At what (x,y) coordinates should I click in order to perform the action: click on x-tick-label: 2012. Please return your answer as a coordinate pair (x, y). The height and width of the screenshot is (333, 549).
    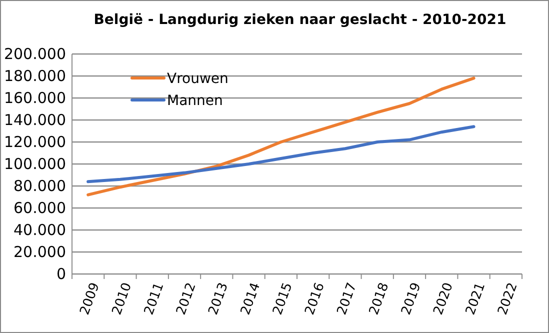
    Looking at the image, I should click on (187, 299).